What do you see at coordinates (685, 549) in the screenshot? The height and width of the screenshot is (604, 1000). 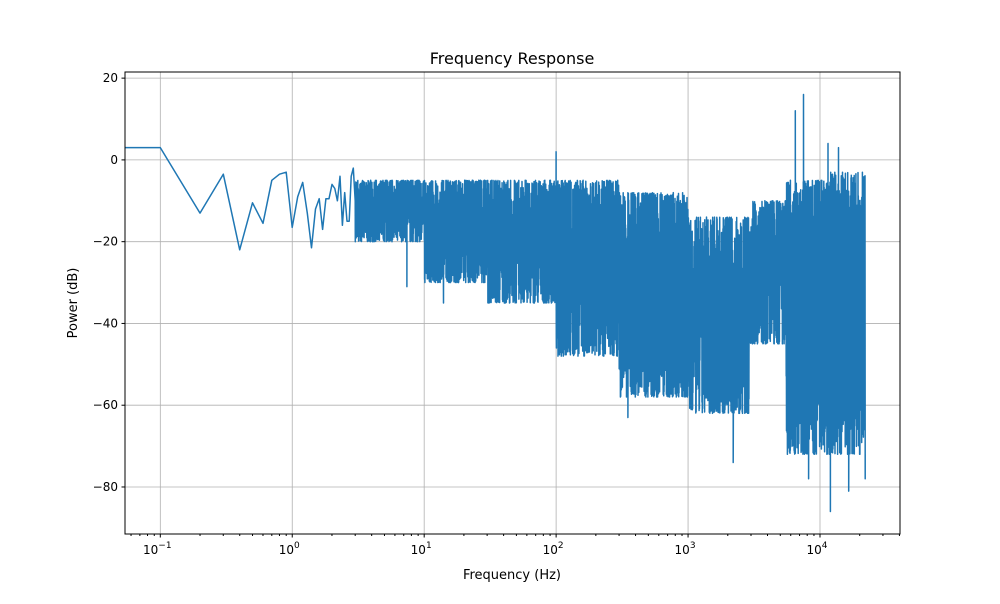 I see `x-tick-label: 10³` at bounding box center [685, 549].